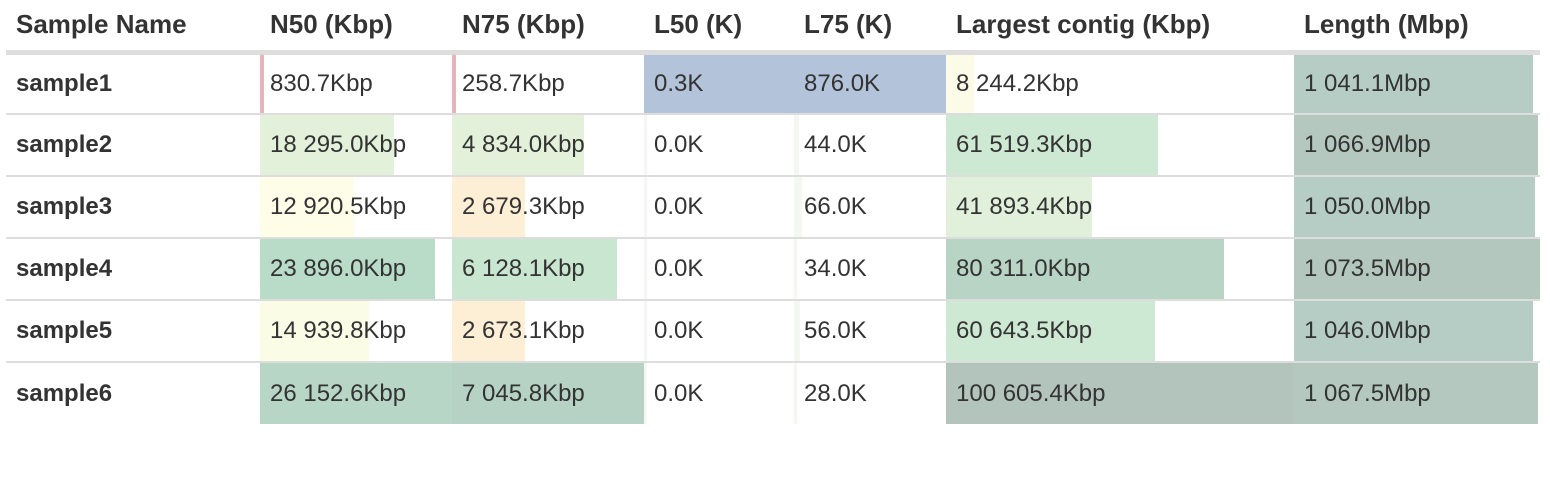 This screenshot has width=1550, height=488. I want to click on largest-contig-value: 100 605.4Kbp, so click(1031, 393).